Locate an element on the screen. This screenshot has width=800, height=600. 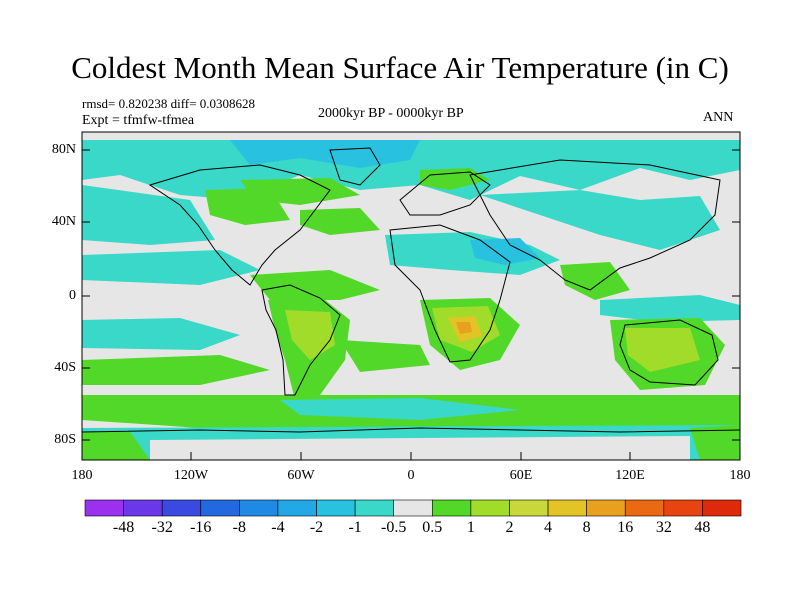
anomaly-region-asia-cool is located at coordinates (600, 220).